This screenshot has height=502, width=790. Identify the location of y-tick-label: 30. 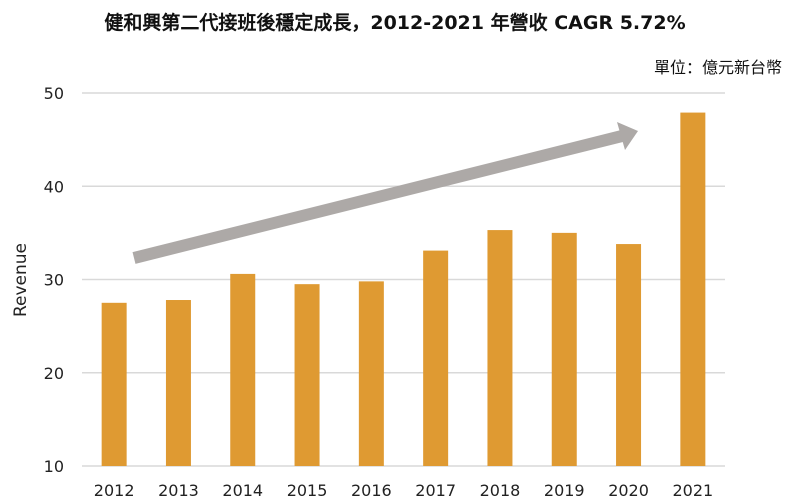
(54, 280).